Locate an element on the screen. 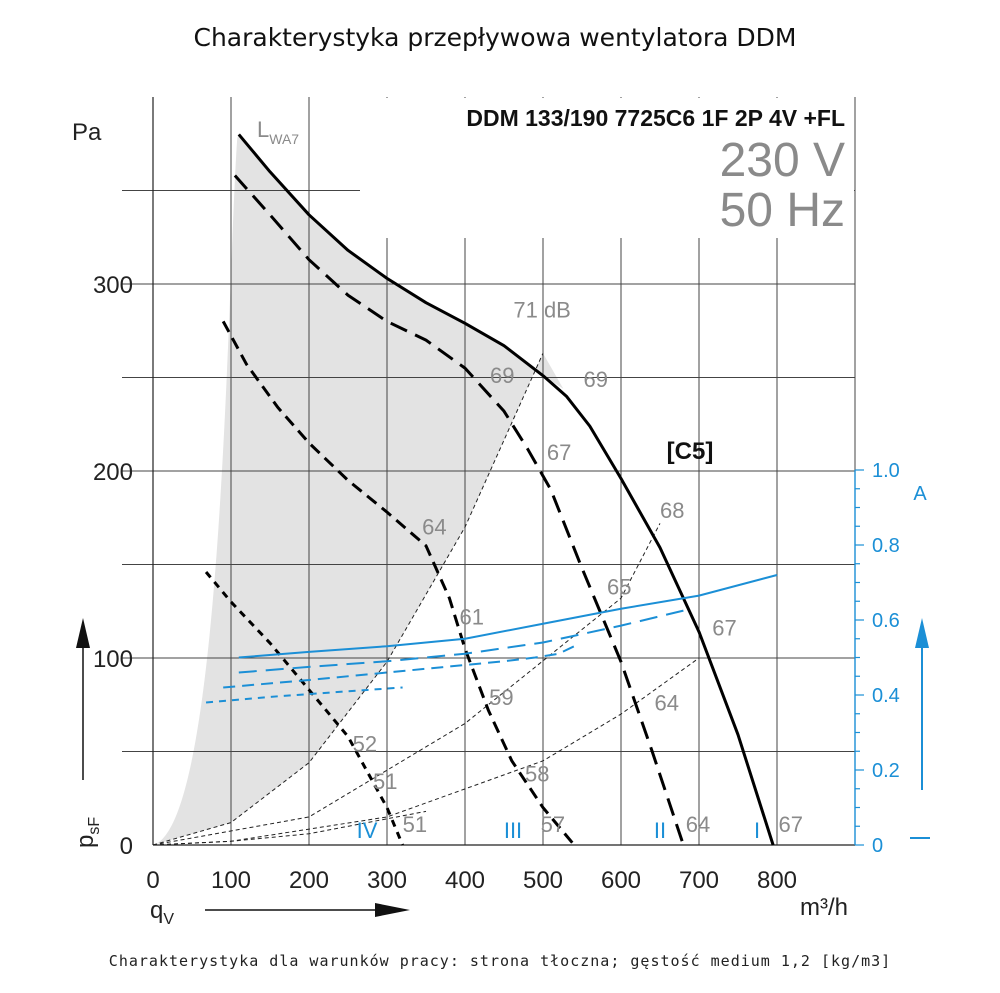 The height and width of the screenshot is (993, 1000). x-tick-label: 100 is located at coordinates (231, 880).